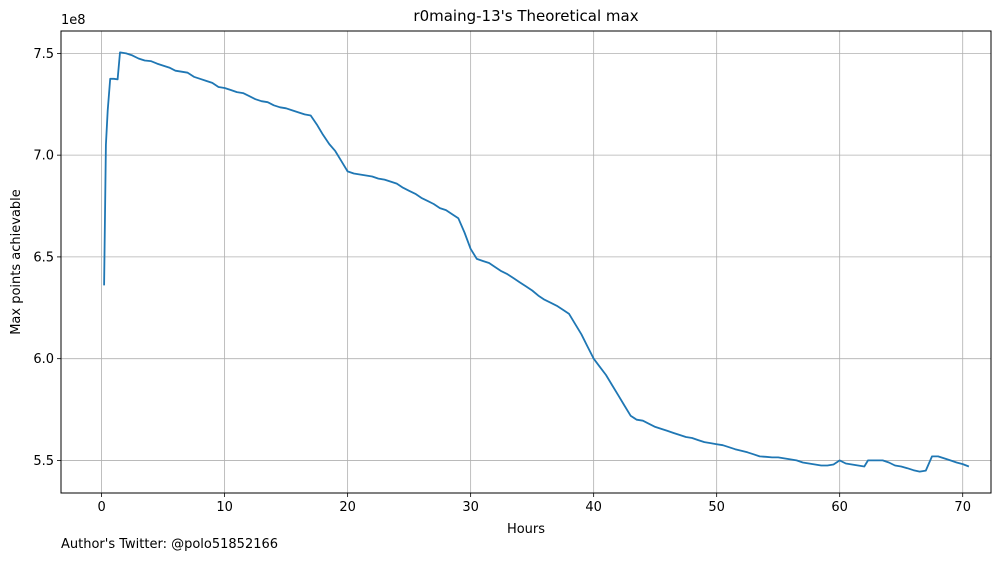  I want to click on y-axis-offset-label: 1e8, so click(73, 20).